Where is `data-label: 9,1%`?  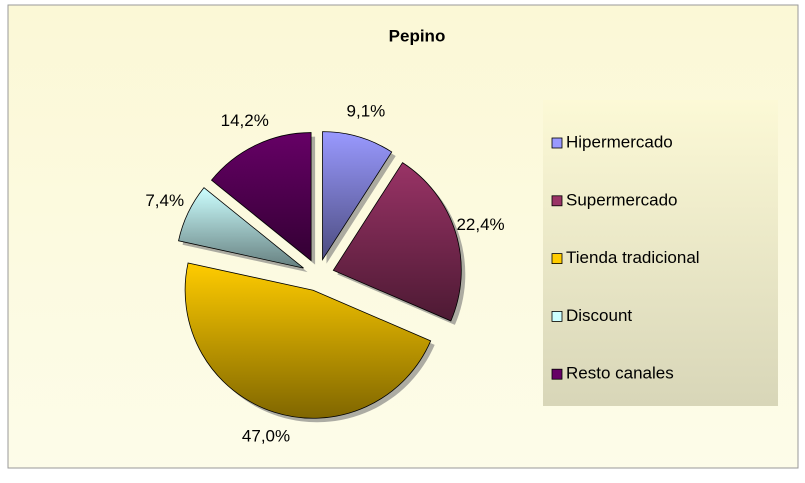 data-label: 9,1% is located at coordinates (366, 110).